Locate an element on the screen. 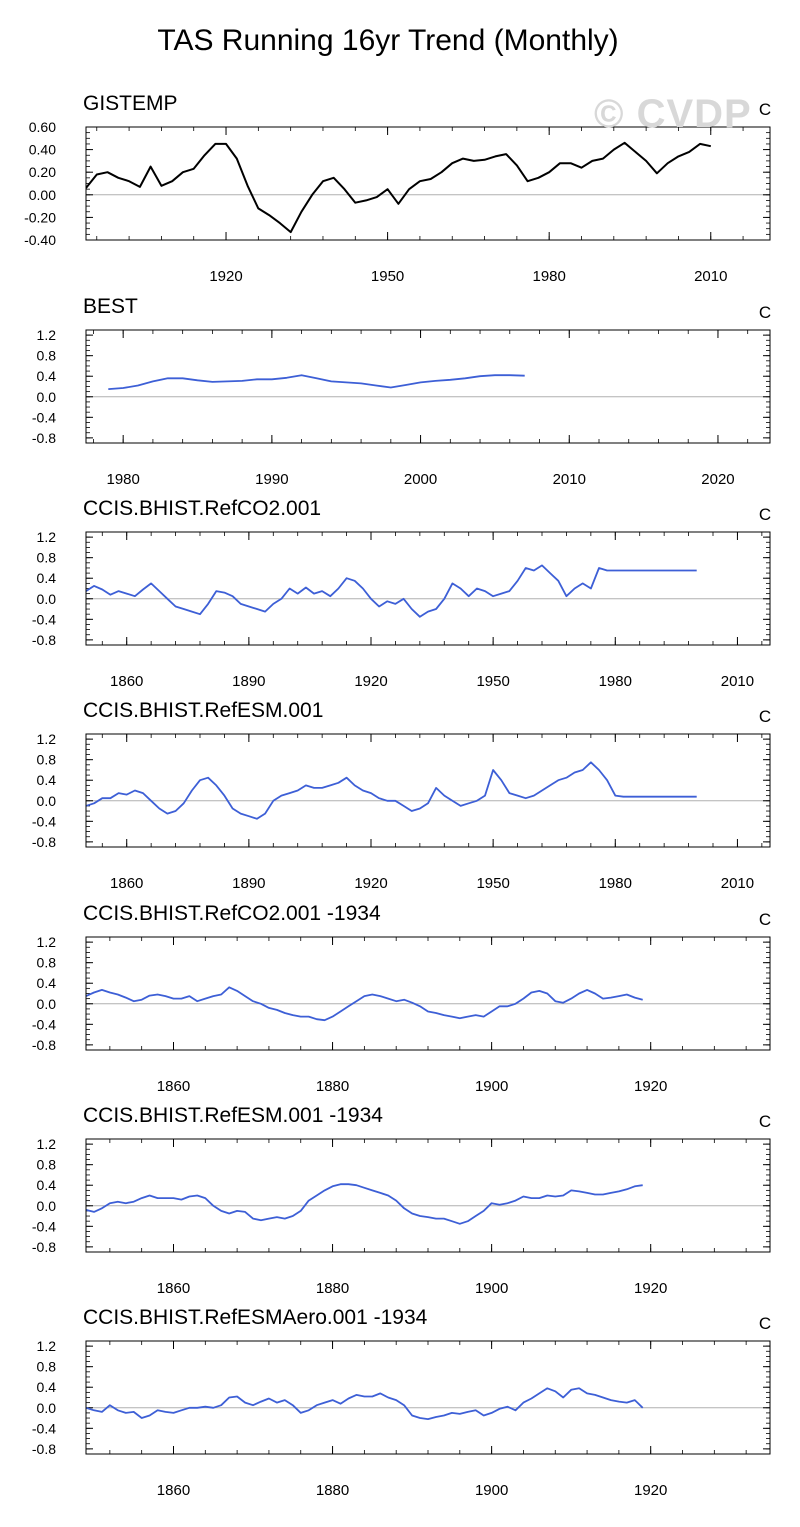 The image size is (800, 1527). y-tick-label: 0.00 is located at coordinates (42, 195).